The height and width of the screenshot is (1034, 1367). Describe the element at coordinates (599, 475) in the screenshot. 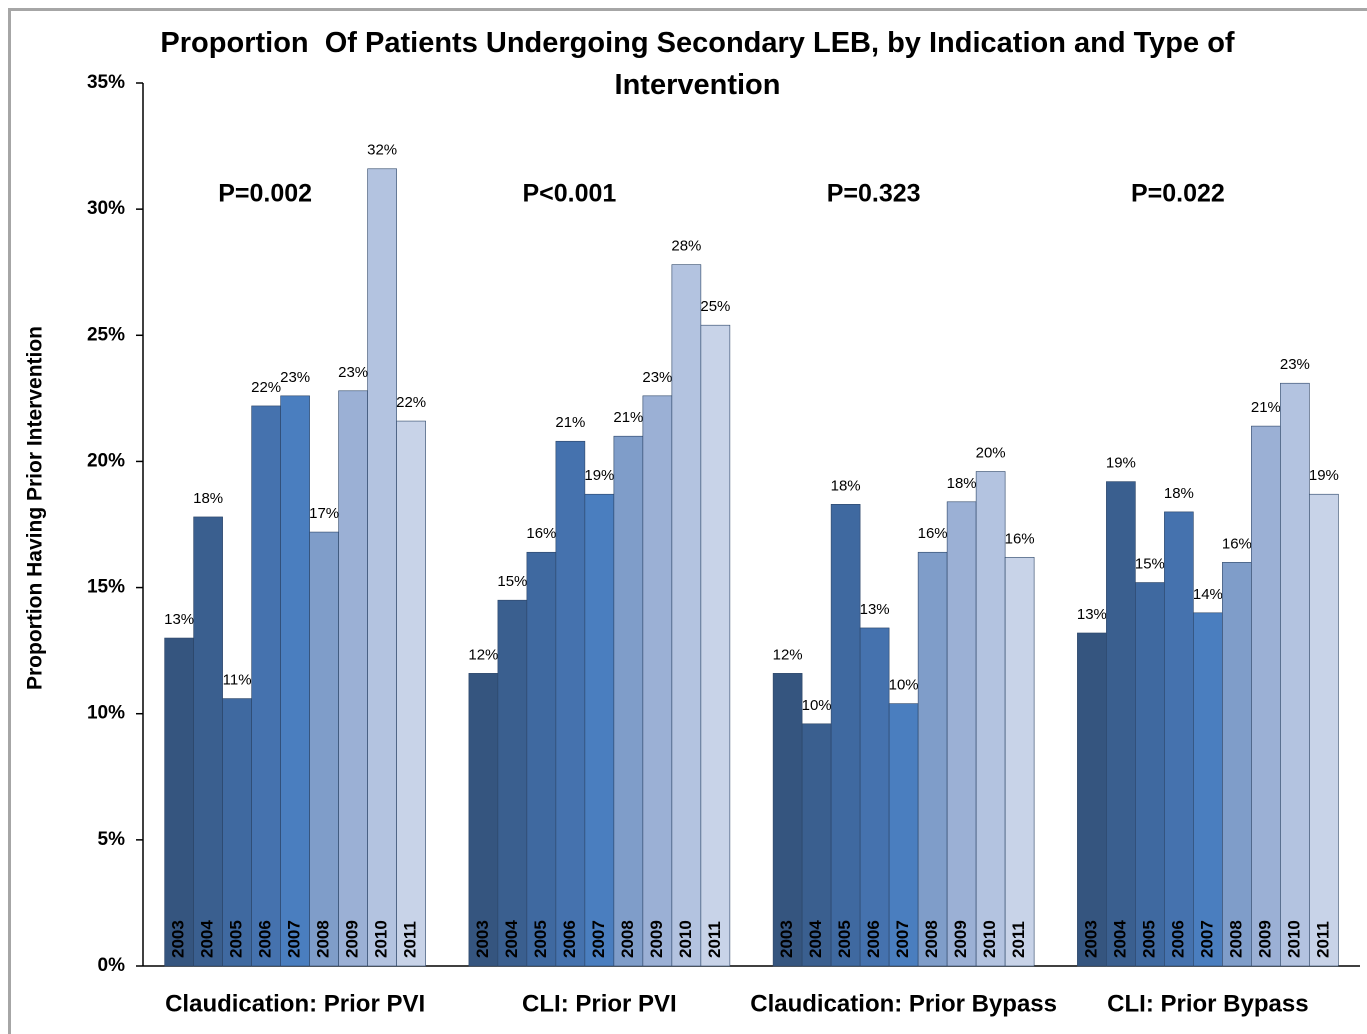

I see `value-label: 19%` at that location.